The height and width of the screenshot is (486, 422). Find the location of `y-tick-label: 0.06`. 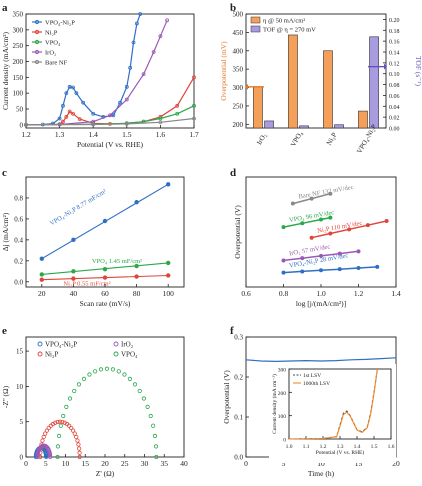

y-tick-label: 0.06 is located at coordinates (394, 97).